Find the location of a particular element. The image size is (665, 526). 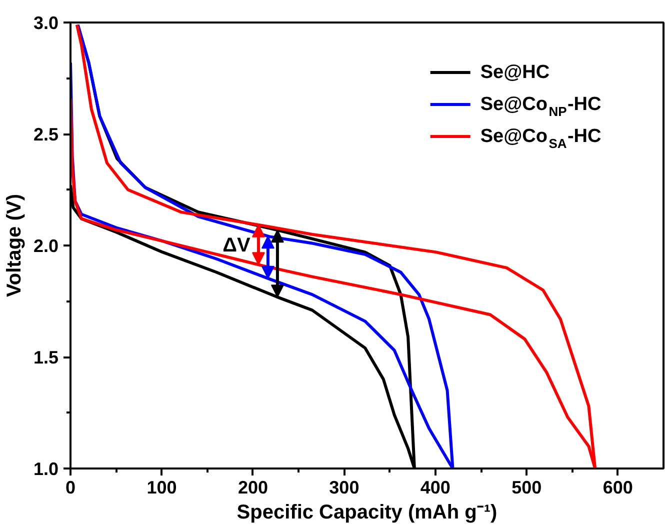

x-axis-title: Specific Capacity (mAh g⁻¹) is located at coordinates (367, 513).